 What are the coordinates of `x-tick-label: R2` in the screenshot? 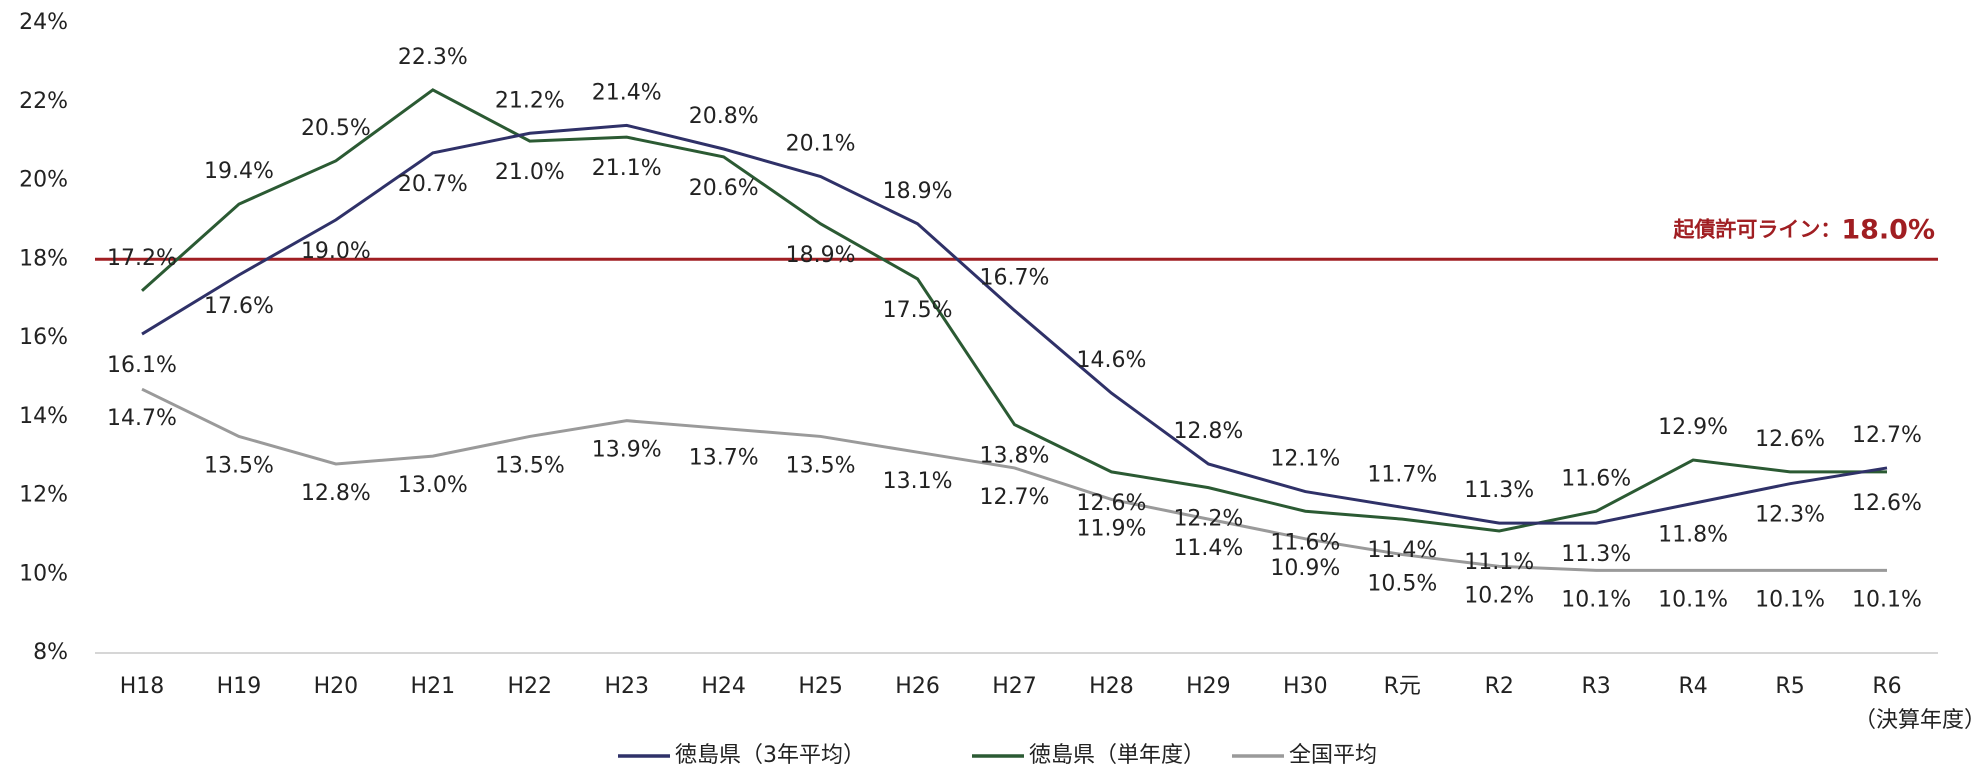 It's located at (1499, 686).